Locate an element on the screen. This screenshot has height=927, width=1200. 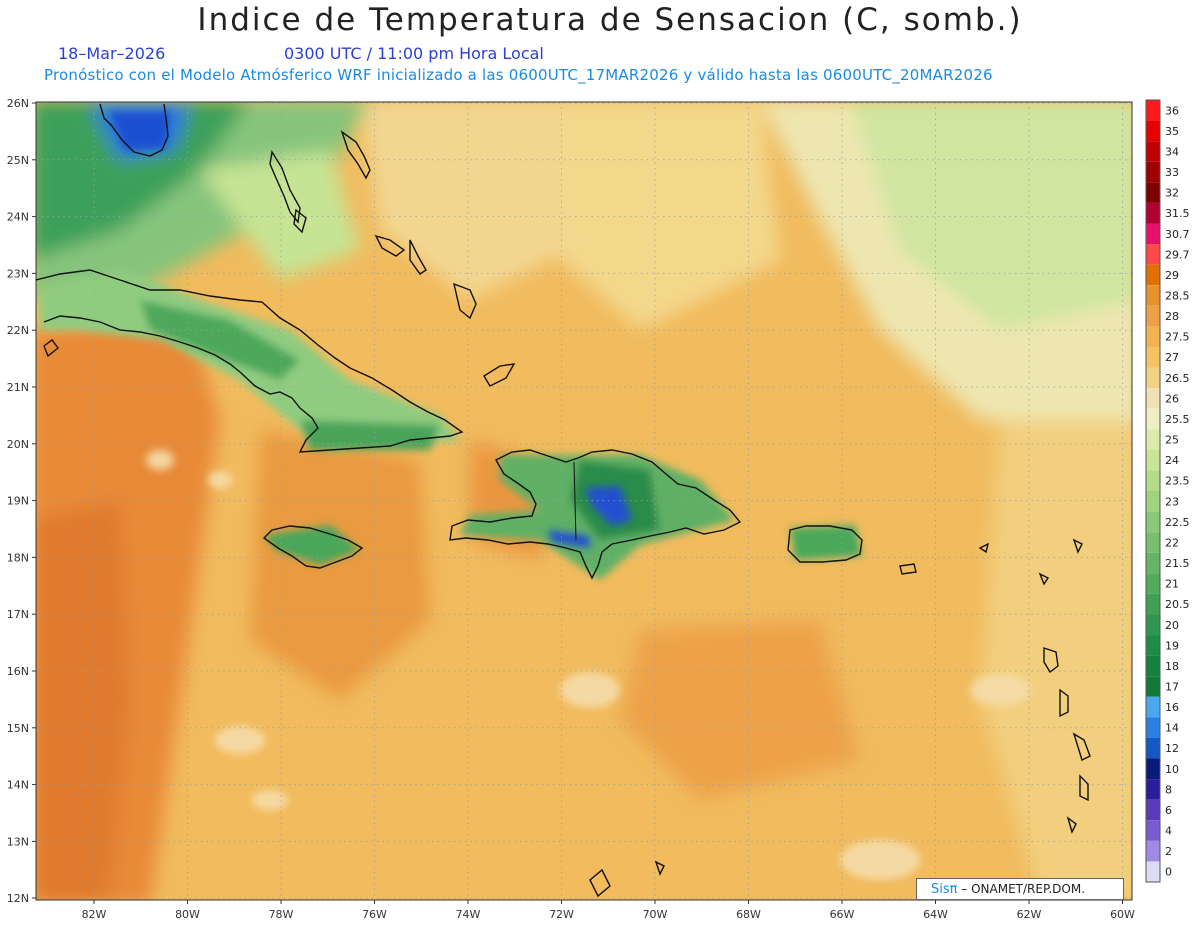
colorbar-label: 32 is located at coordinates (1172, 193).